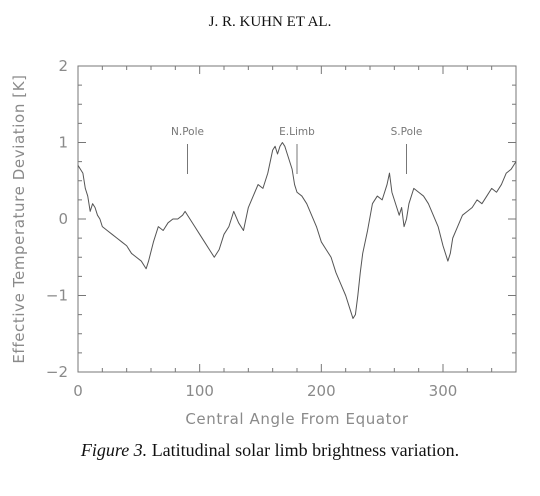 The height and width of the screenshot is (496, 540). What do you see at coordinates (63, 143) in the screenshot?
I see `y-tick-label: 1` at bounding box center [63, 143].